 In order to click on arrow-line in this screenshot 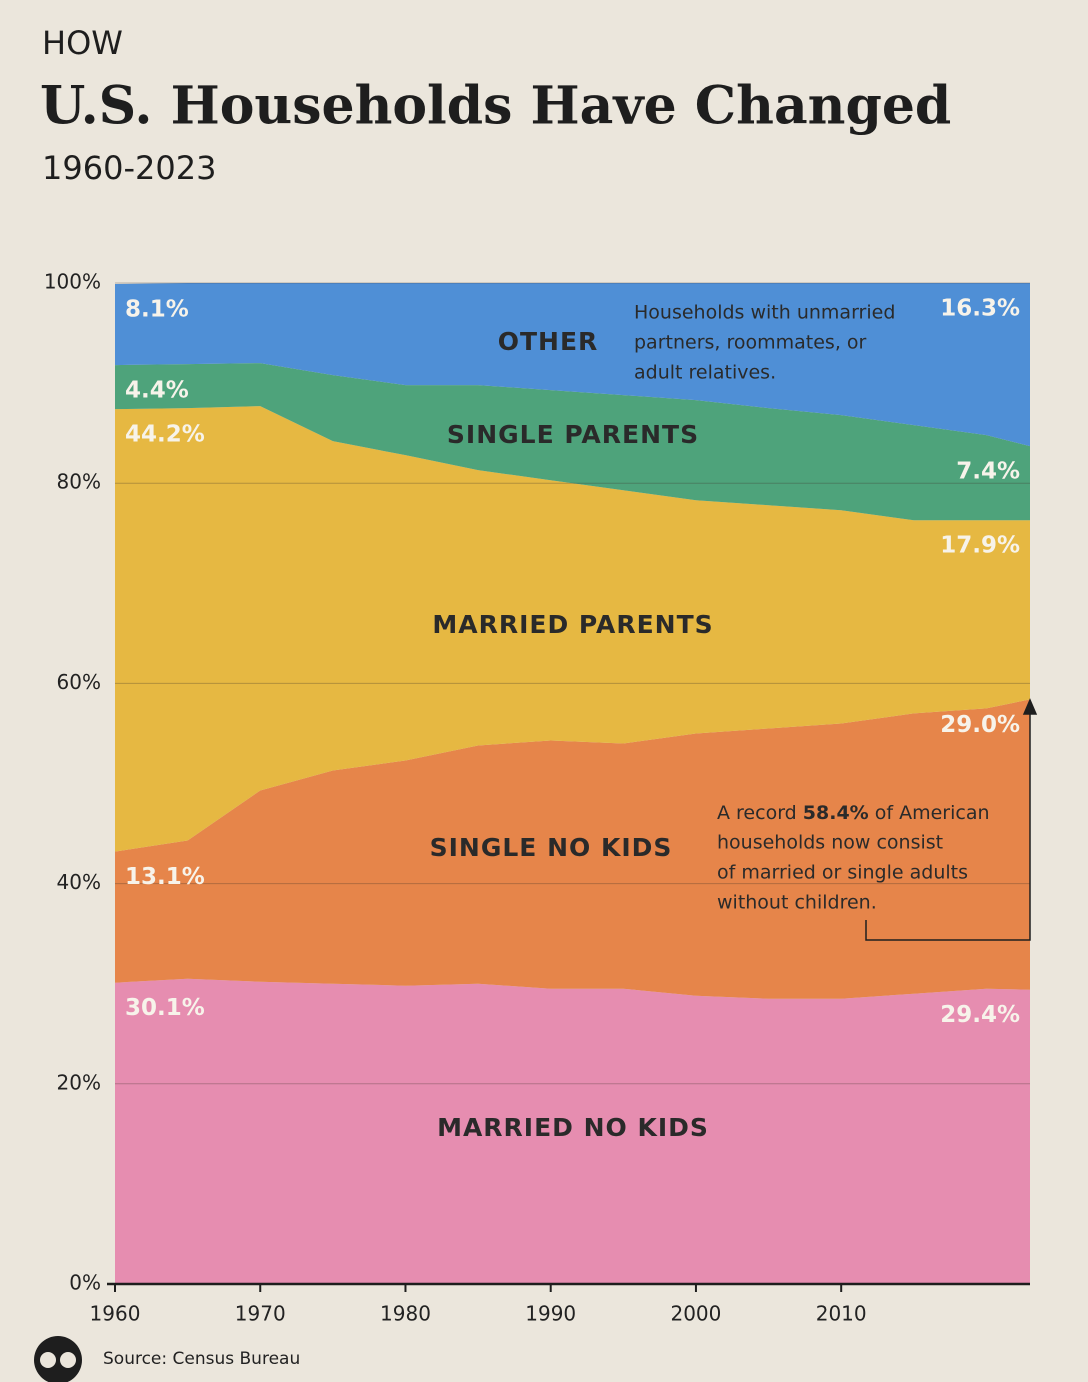, I will do `click(948, 824)`.